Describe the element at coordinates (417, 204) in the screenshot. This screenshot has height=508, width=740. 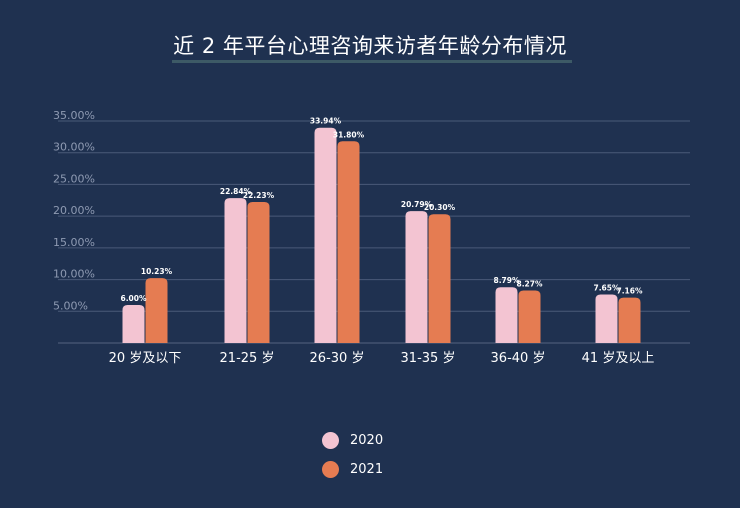
I see `data-label-2020-3: 20.79%` at that location.